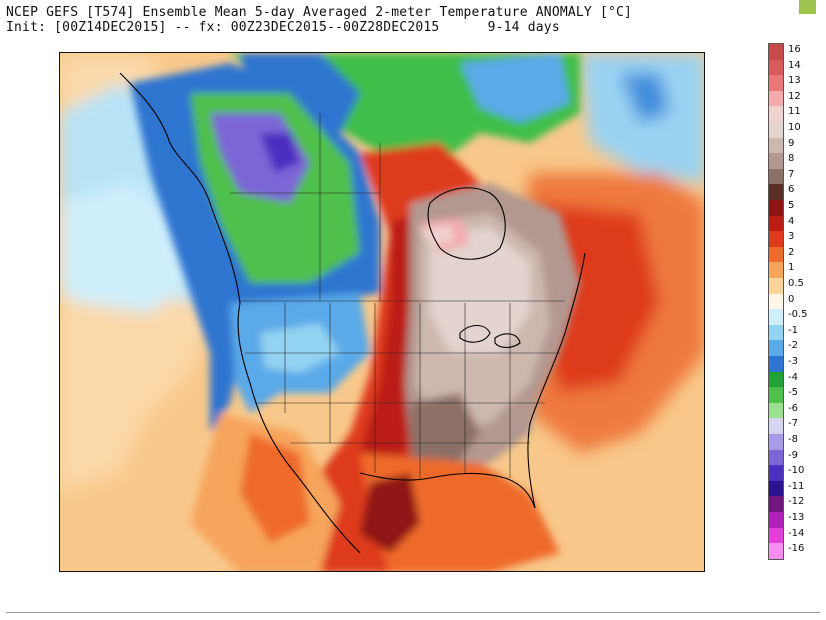 This screenshot has width=826, height=620. I want to click on legend-label: -2, so click(793, 346).